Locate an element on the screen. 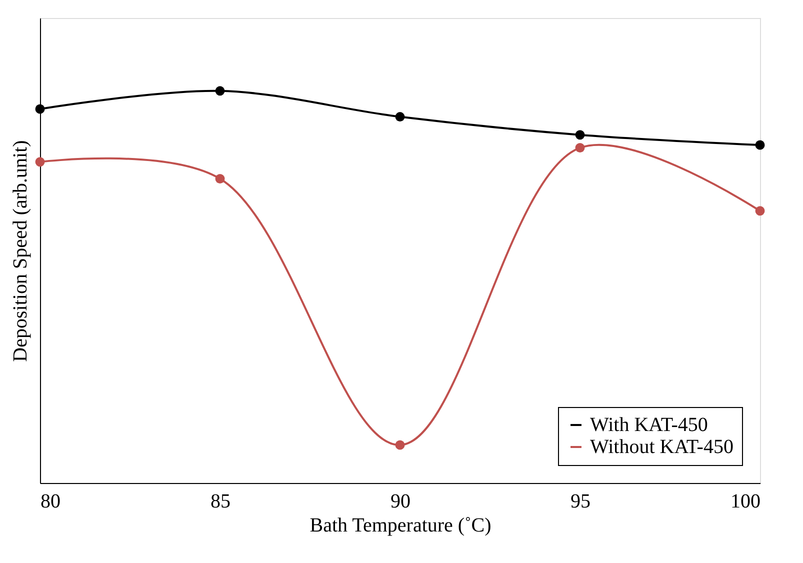  x-tick-label: 100 is located at coordinates (745, 501).